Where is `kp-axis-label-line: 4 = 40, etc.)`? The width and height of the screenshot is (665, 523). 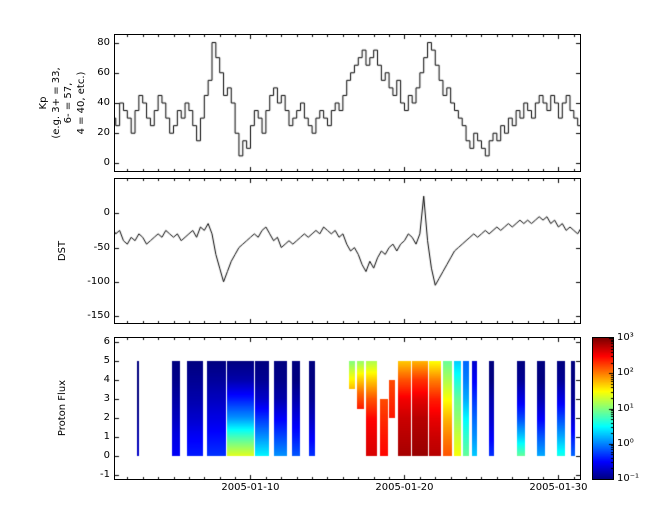 kp-axis-label-line: 4 = 40, etc.) is located at coordinates (81, 103).